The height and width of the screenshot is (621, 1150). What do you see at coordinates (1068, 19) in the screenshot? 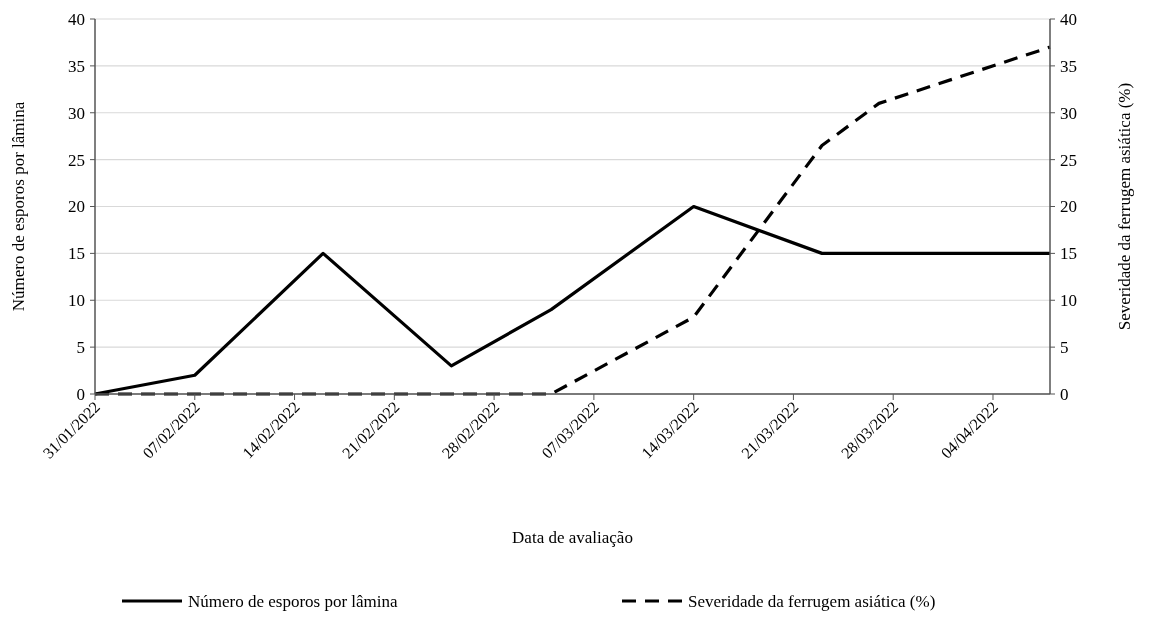
I see `y2-tick-label: 40` at bounding box center [1068, 19].